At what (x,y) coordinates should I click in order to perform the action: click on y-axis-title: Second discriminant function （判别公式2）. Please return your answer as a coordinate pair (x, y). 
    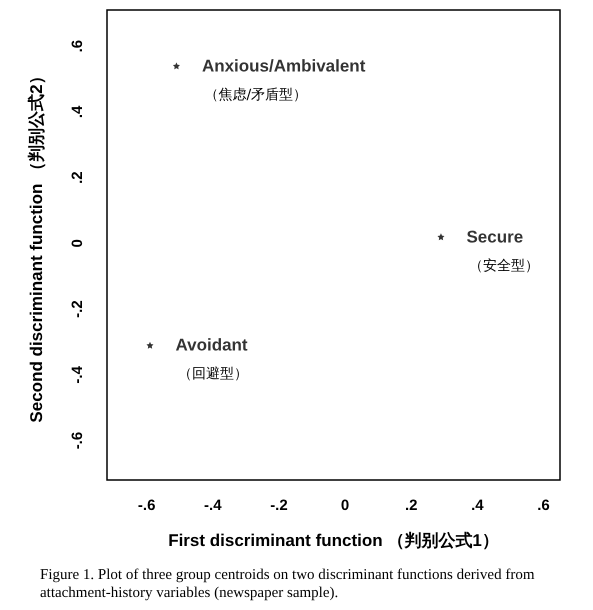
    Looking at the image, I should click on (36, 245).